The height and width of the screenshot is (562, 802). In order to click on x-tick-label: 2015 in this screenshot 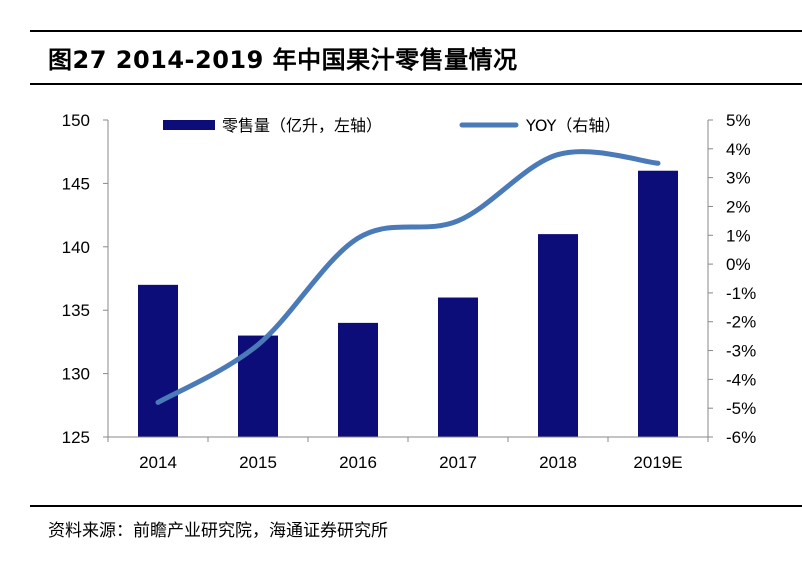, I will do `click(258, 462)`.